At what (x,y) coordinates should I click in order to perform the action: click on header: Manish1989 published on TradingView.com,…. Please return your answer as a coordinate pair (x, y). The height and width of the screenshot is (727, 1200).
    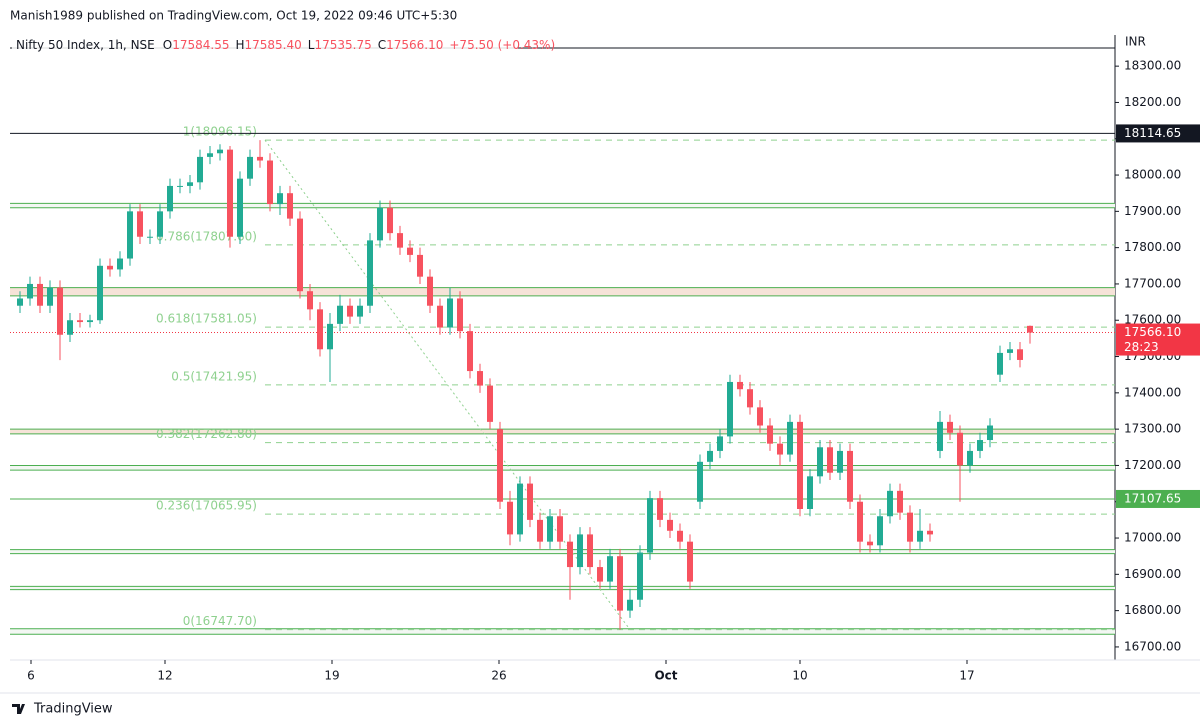
    Looking at the image, I should click on (233, 16).